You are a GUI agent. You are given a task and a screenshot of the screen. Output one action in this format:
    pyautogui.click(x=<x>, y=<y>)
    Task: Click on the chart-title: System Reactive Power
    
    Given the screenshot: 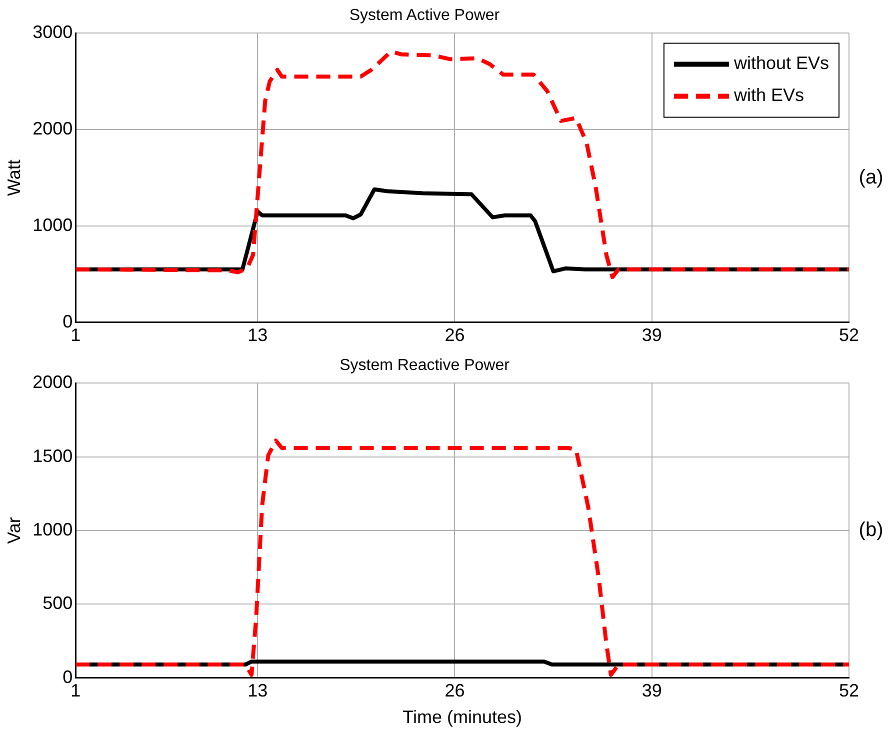 What is the action you would take?
    pyautogui.click(x=425, y=365)
    